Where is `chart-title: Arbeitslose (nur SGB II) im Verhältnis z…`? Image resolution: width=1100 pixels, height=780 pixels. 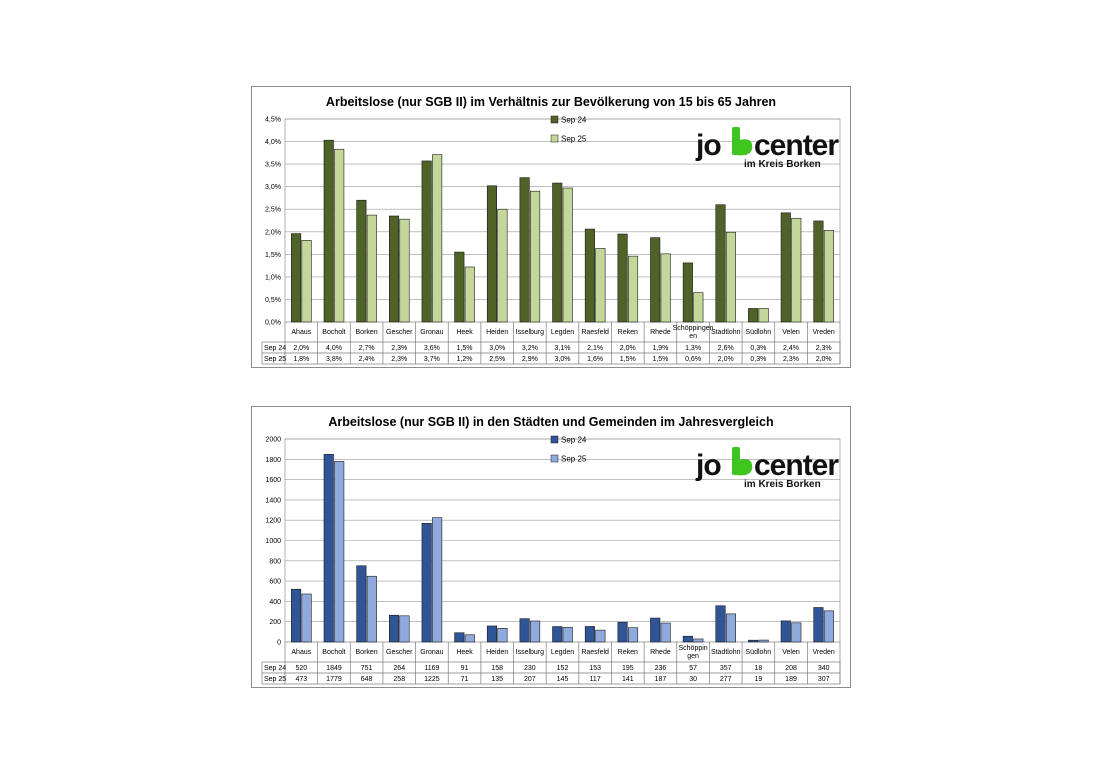
chart-title: Arbeitslose (nur SGB II) im Verhältnis z… is located at coordinates (551, 102).